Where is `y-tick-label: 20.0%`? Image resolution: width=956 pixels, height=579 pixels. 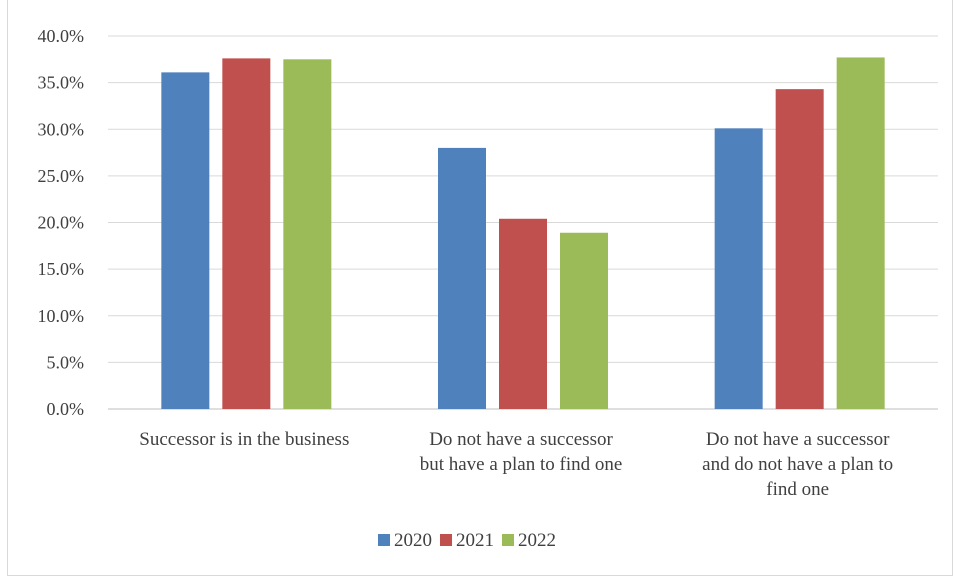 y-tick-label: 20.0% is located at coordinates (61, 223).